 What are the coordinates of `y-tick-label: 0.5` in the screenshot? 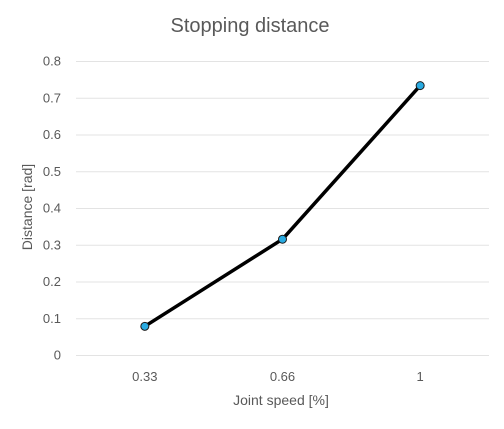 It's located at (52, 171).